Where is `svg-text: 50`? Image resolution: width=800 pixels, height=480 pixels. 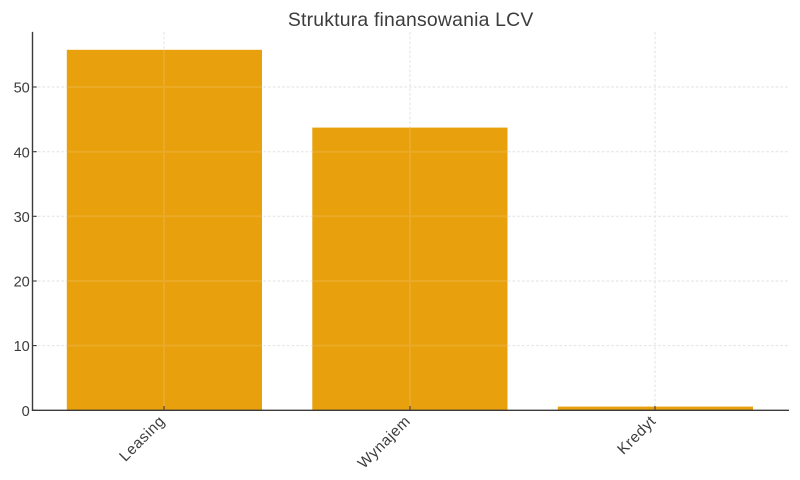
svg-text: 50 is located at coordinates (22, 89).